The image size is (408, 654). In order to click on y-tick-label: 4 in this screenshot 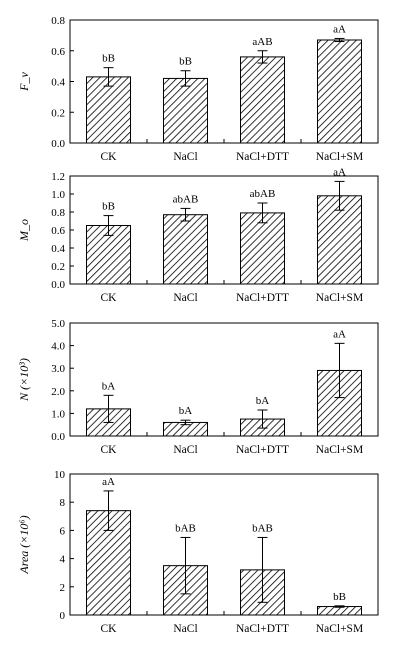, I will do `click(63, 560)`.